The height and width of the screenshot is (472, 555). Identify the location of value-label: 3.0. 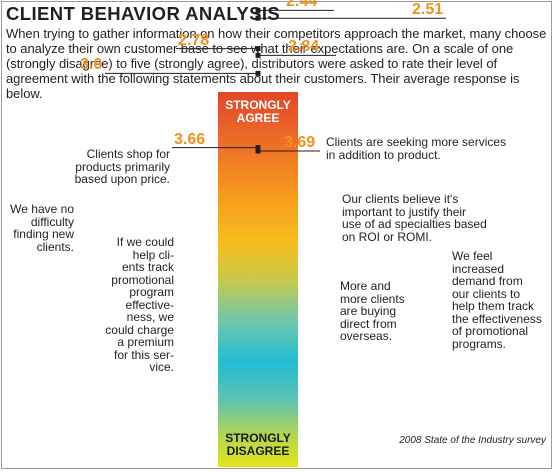
(91, 65).